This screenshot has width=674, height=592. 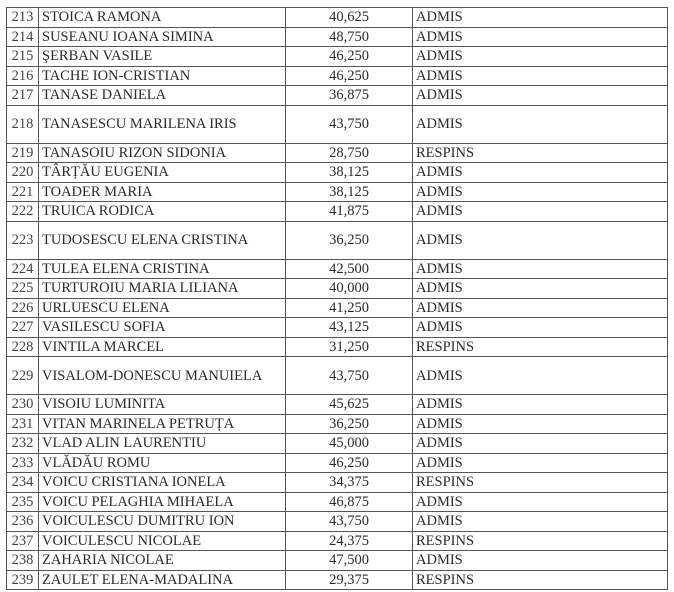 I want to click on score-cell: 28,750, so click(x=349, y=152).